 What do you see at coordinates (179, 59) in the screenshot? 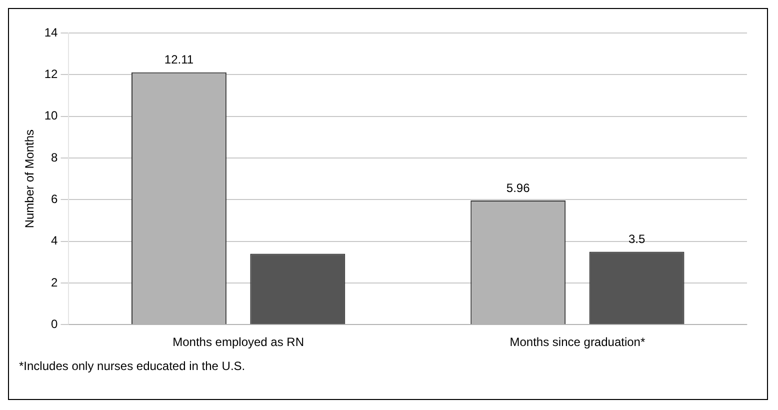
I see `data-label: 12.11` at bounding box center [179, 59].